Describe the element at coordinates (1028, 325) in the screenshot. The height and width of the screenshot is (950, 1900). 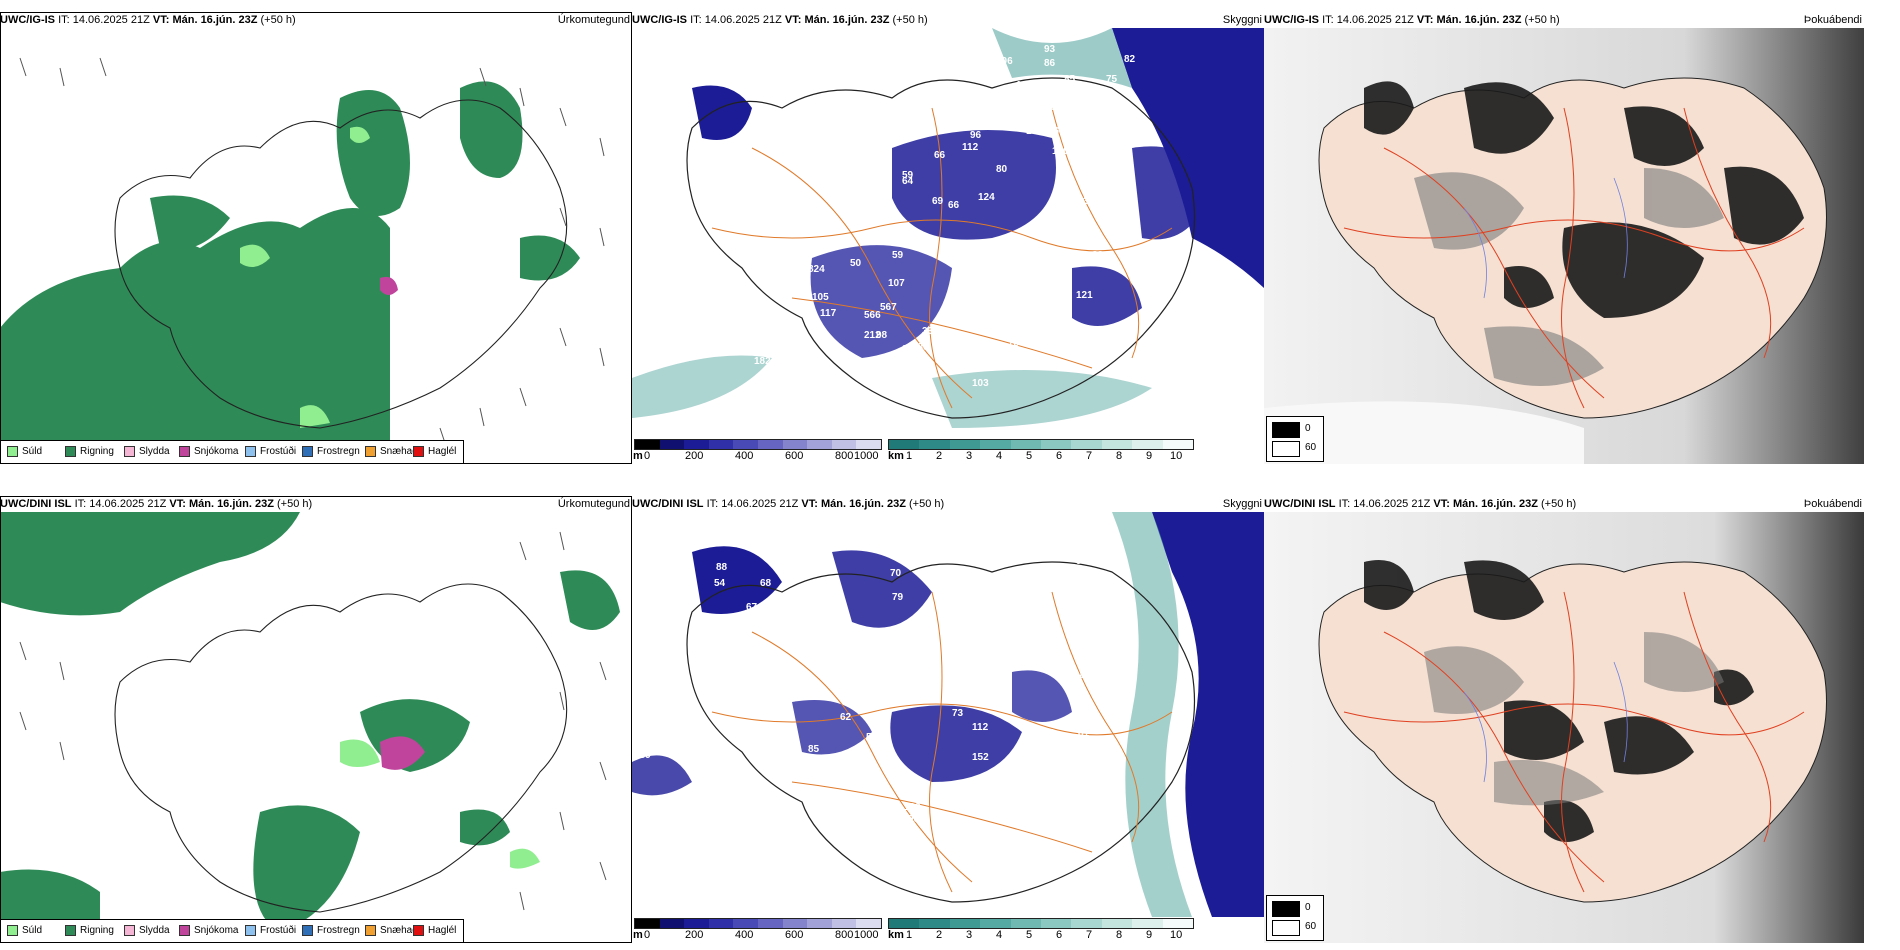
I see `visibility-value-label: 87` at that location.